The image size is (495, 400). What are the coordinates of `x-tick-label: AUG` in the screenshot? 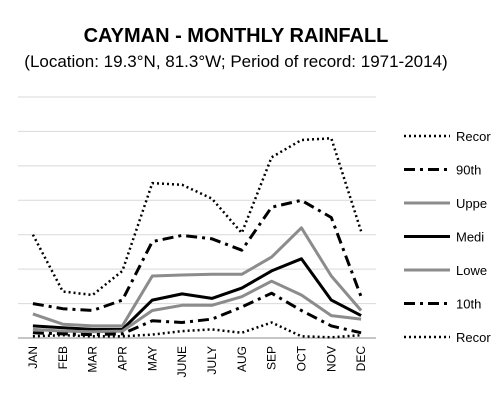 It's located at (242, 359).